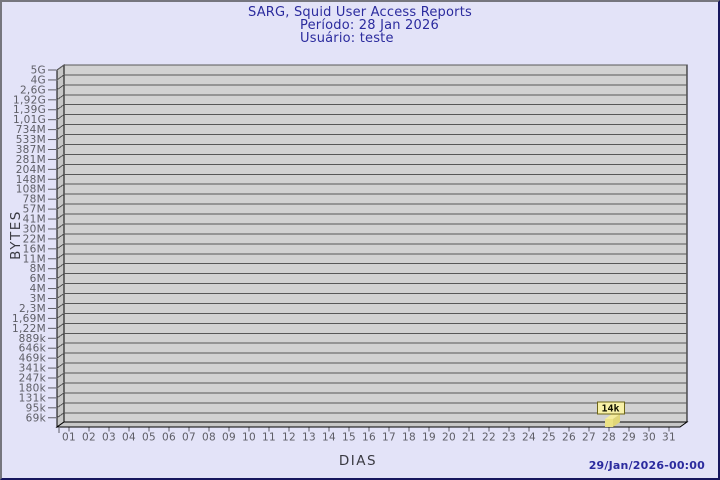  Describe the element at coordinates (34, 210) in the screenshot. I see `y-tick-label: 57M` at that location.